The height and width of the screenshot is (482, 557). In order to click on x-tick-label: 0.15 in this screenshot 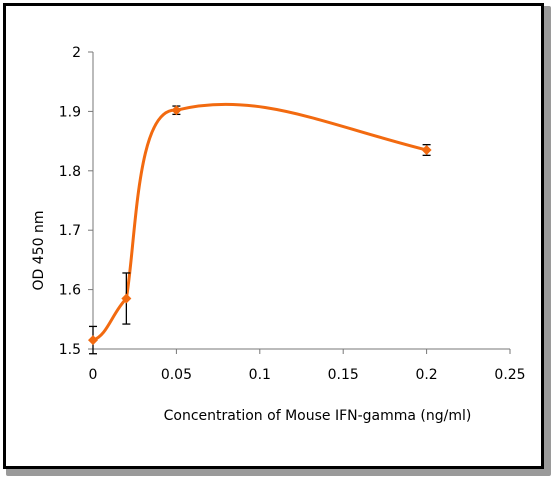, I will do `click(343, 375)`.